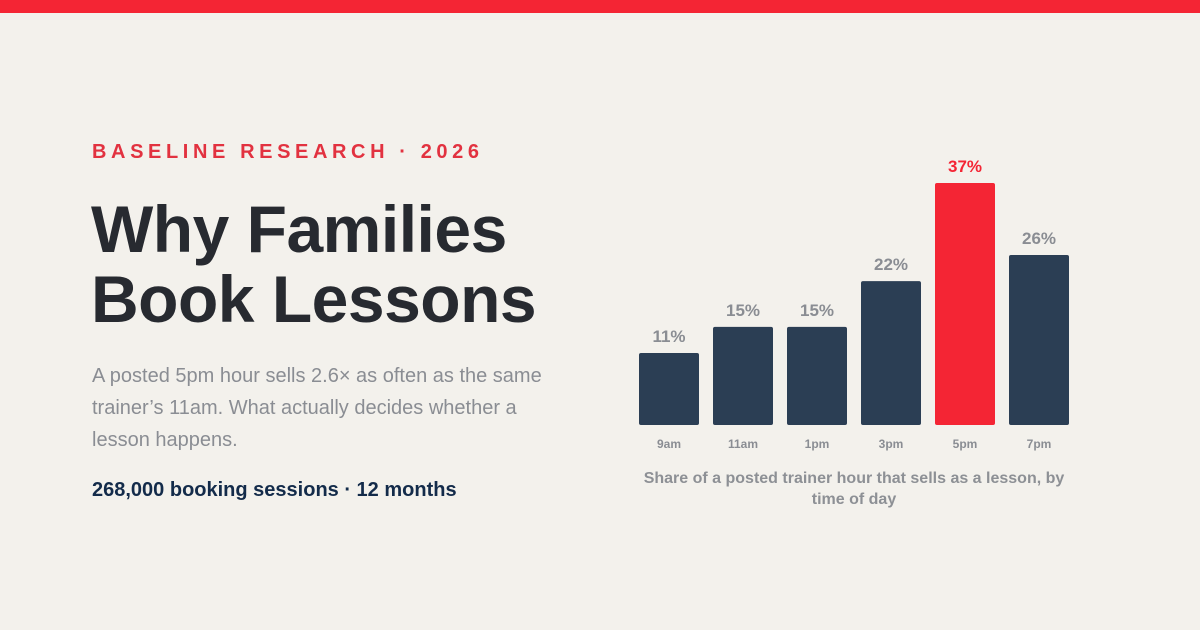  Describe the element at coordinates (891, 444) in the screenshot. I see `x-tick-3pm: 3pm` at that location.